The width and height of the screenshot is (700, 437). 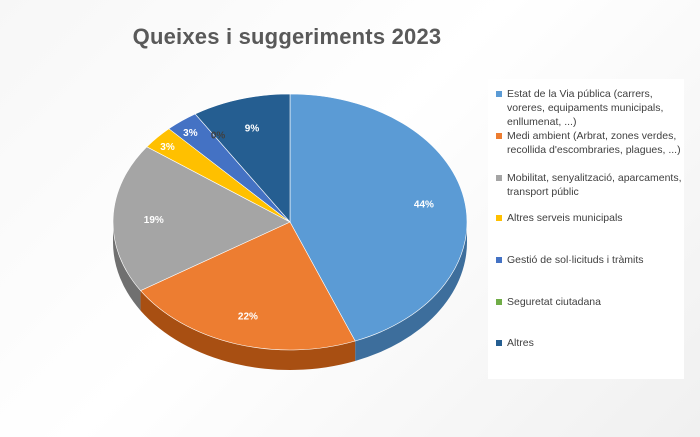 What do you see at coordinates (252, 128) in the screenshot?
I see `slice-data-label: 9%` at bounding box center [252, 128].